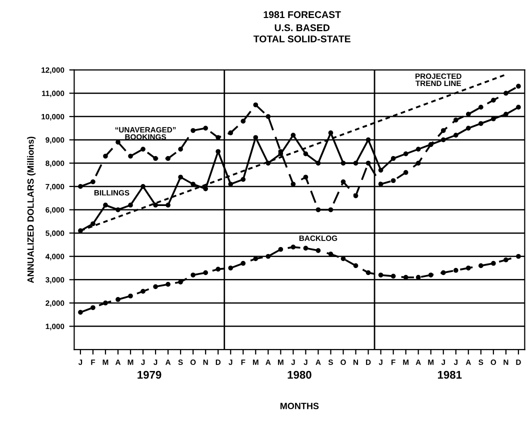 The width and height of the screenshot is (530, 437). Describe the element at coordinates (300, 374) in the screenshot. I see `text: 1980` at that location.